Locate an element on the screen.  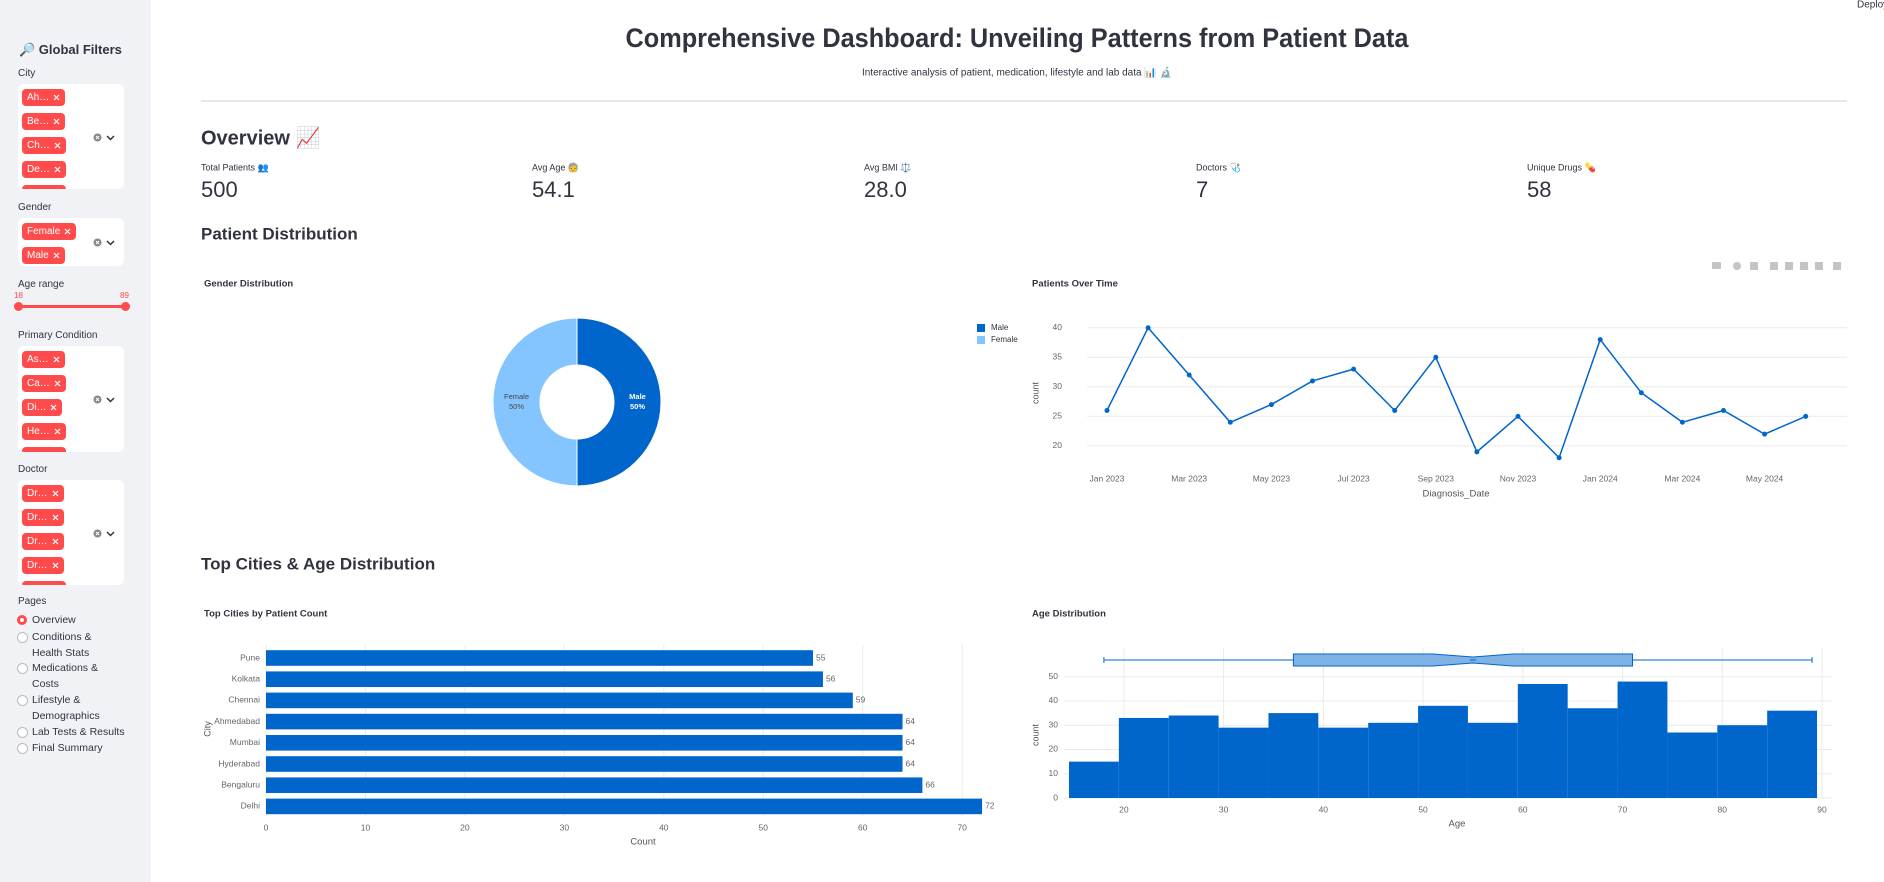
x-tick-label: Mar 2023 is located at coordinates (1189, 478).